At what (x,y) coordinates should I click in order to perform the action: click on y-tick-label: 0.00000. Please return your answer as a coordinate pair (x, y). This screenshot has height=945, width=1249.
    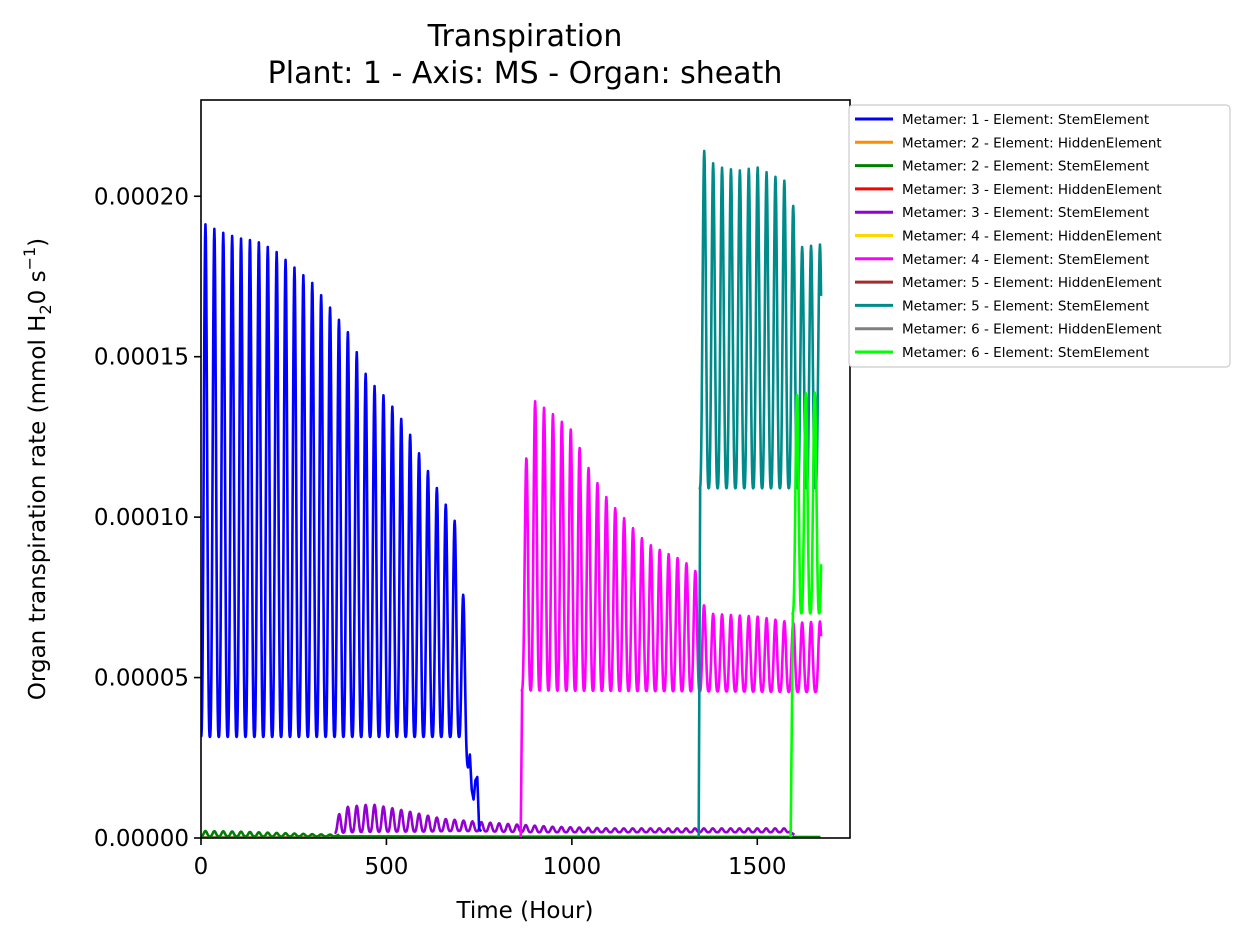
    Looking at the image, I should click on (141, 839).